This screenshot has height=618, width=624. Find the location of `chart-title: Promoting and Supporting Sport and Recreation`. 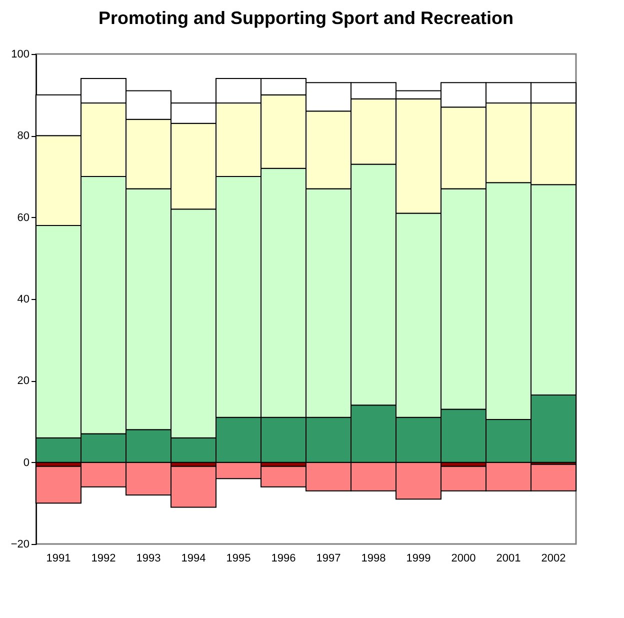

chart-title: Promoting and Supporting Sport and Recreation is located at coordinates (306, 18).